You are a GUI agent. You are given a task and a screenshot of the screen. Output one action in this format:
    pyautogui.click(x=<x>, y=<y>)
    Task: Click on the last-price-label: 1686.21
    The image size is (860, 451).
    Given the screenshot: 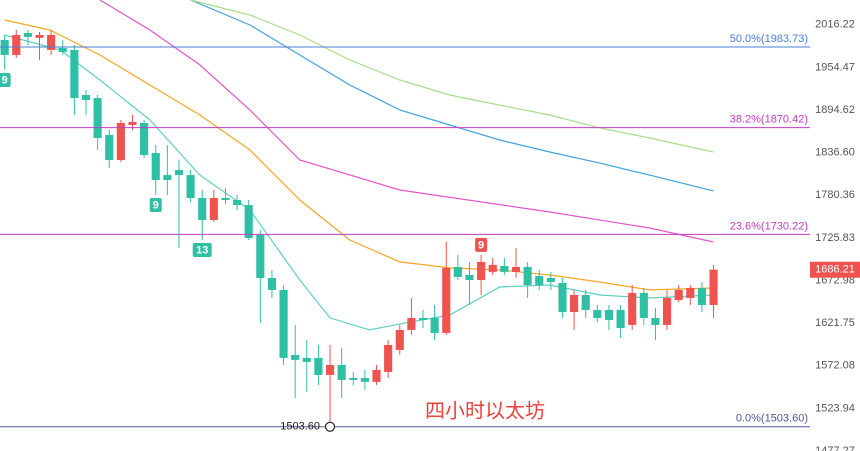 What is the action you would take?
    pyautogui.click(x=835, y=270)
    